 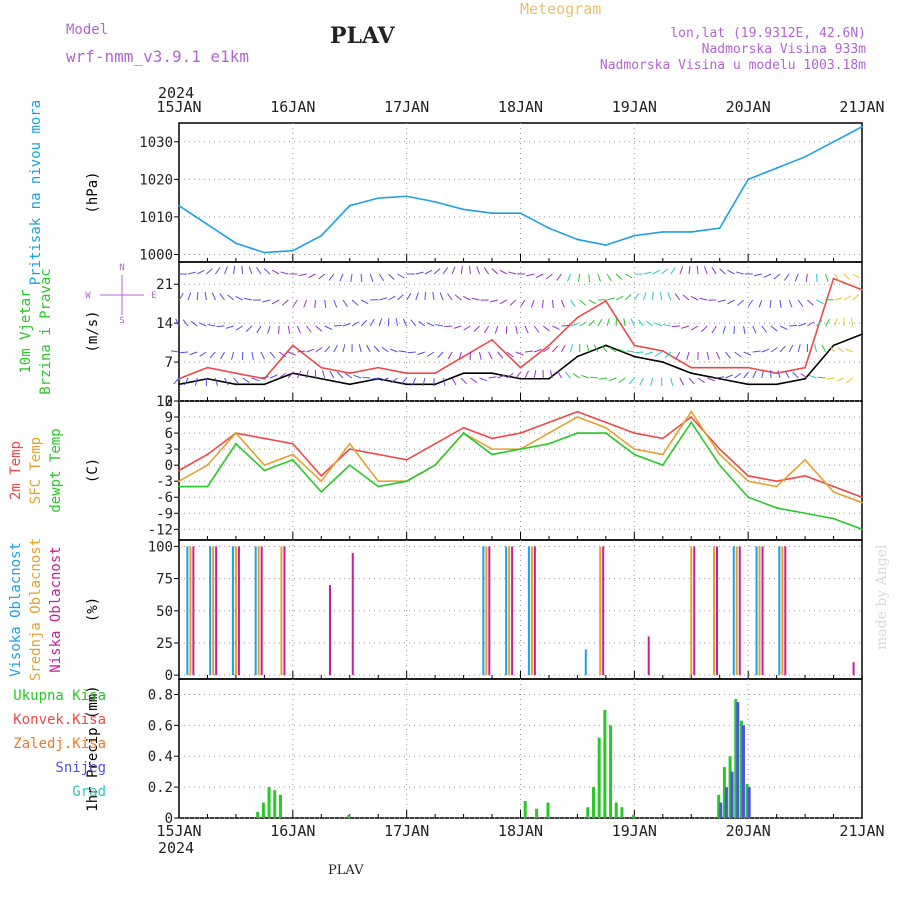 What do you see at coordinates (178, 831) in the screenshot?
I see `x-tick-label-bottom: 15JAN` at bounding box center [178, 831].